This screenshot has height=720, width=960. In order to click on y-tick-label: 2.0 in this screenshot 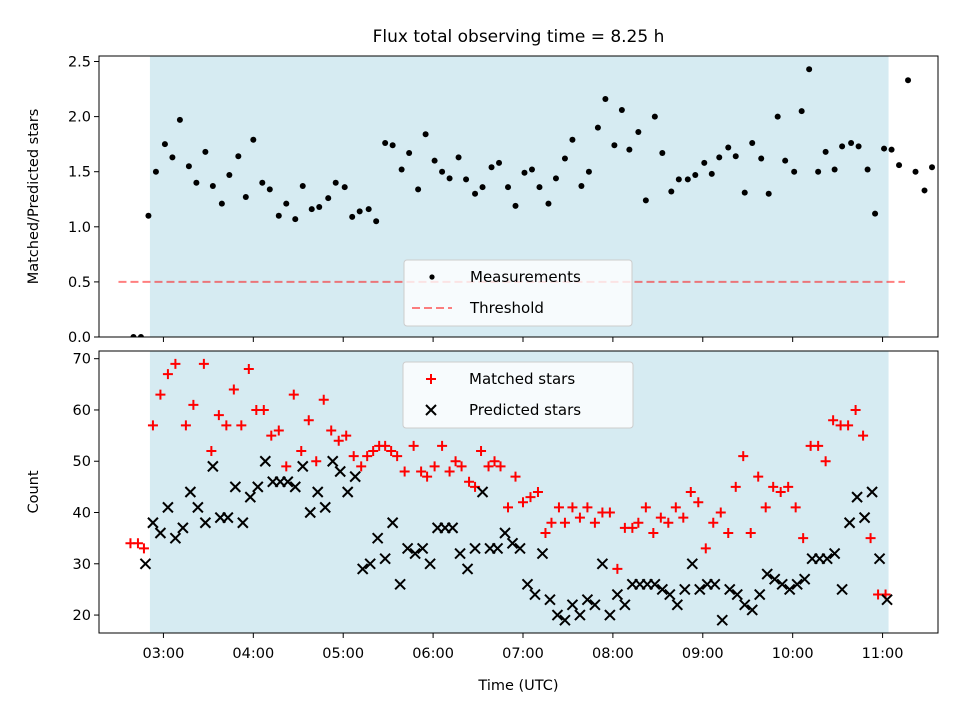, I will do `click(79, 118)`.